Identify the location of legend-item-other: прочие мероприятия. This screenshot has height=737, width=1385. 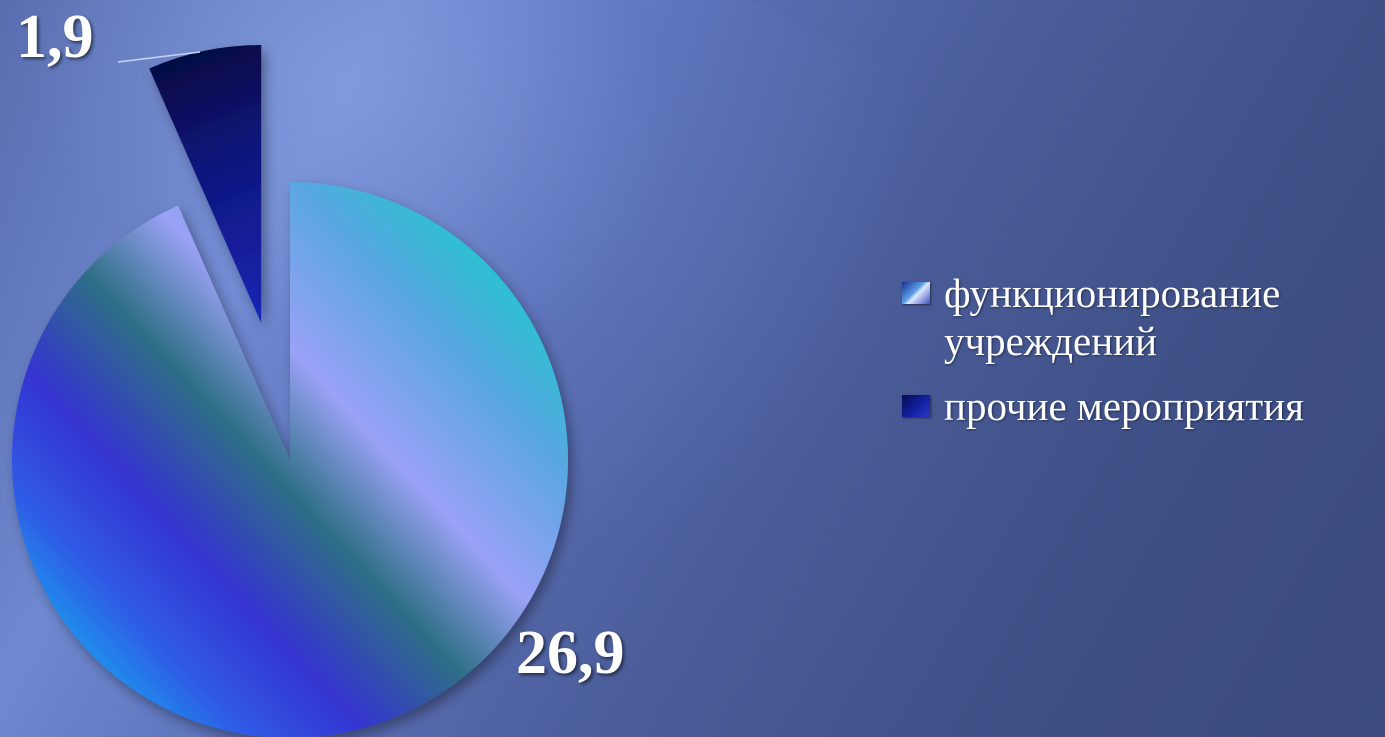
(1137, 407).